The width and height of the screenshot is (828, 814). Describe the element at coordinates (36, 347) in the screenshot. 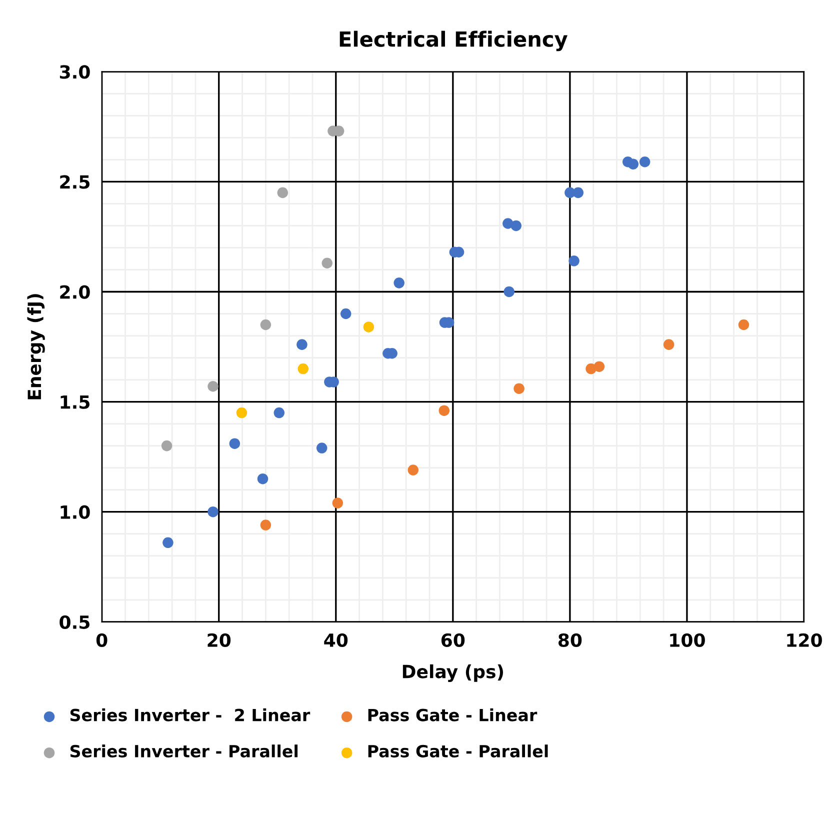

I see `y-axis-title: Energy (fJ)` at that location.